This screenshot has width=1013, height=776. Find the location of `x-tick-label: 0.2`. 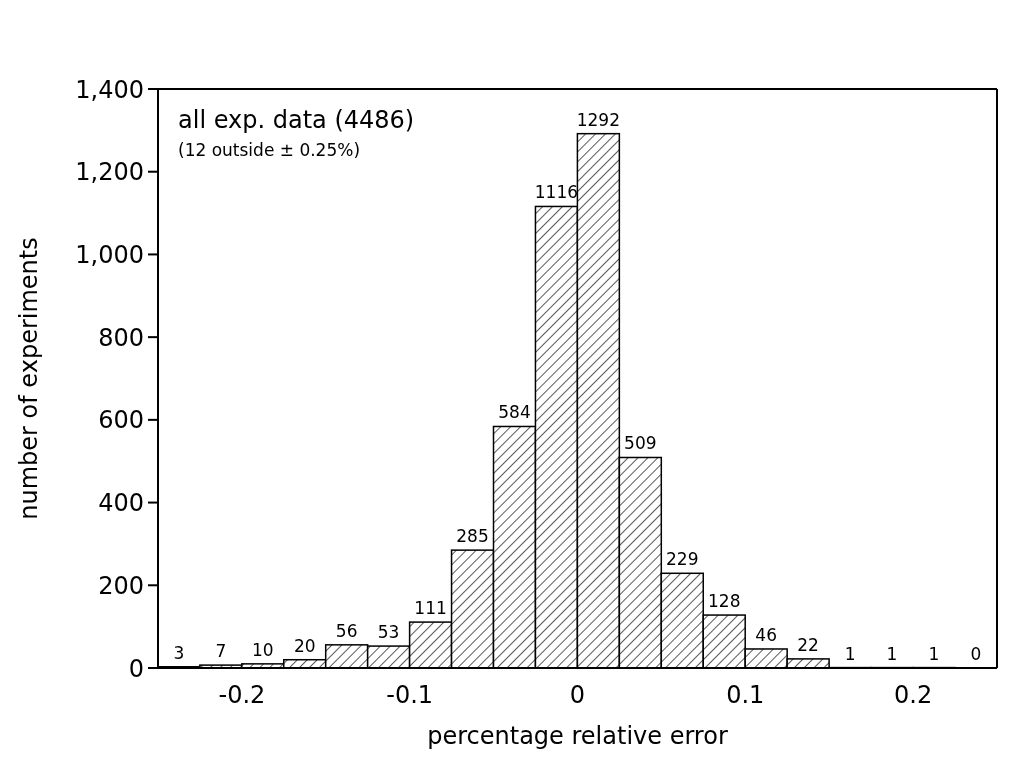

x-tick-label: 0.2 is located at coordinates (913, 695).